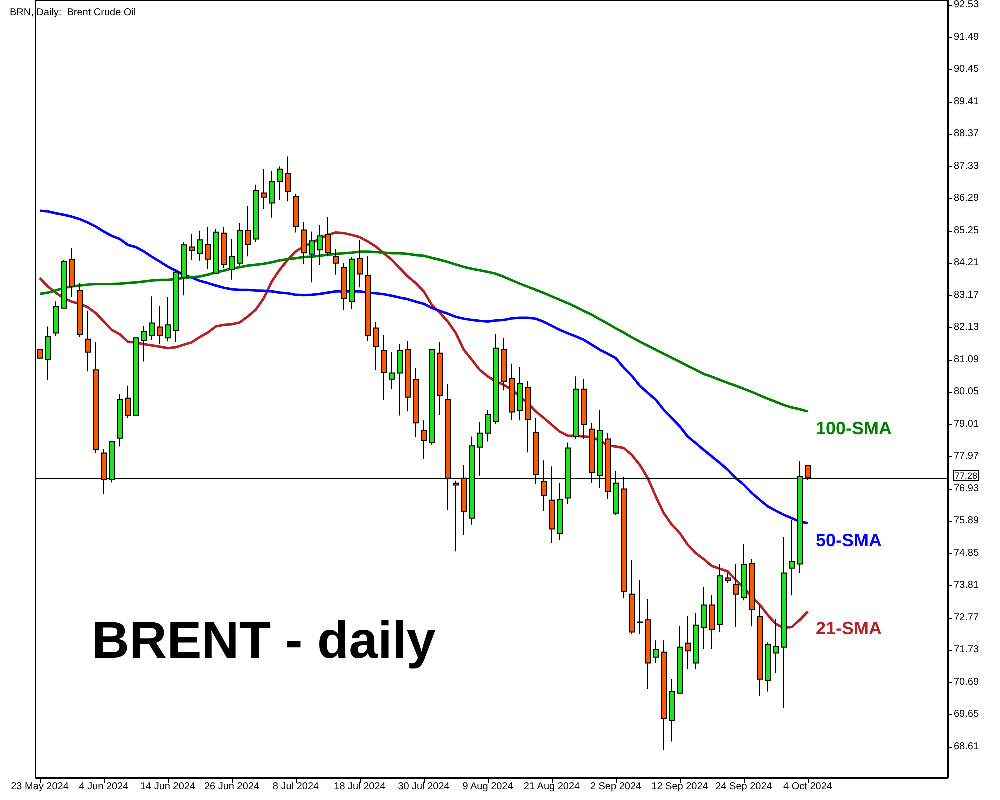 The height and width of the screenshot is (800, 1000). Describe the element at coordinates (967, 553) in the screenshot. I see `y-tick-label: 74.85` at that location.